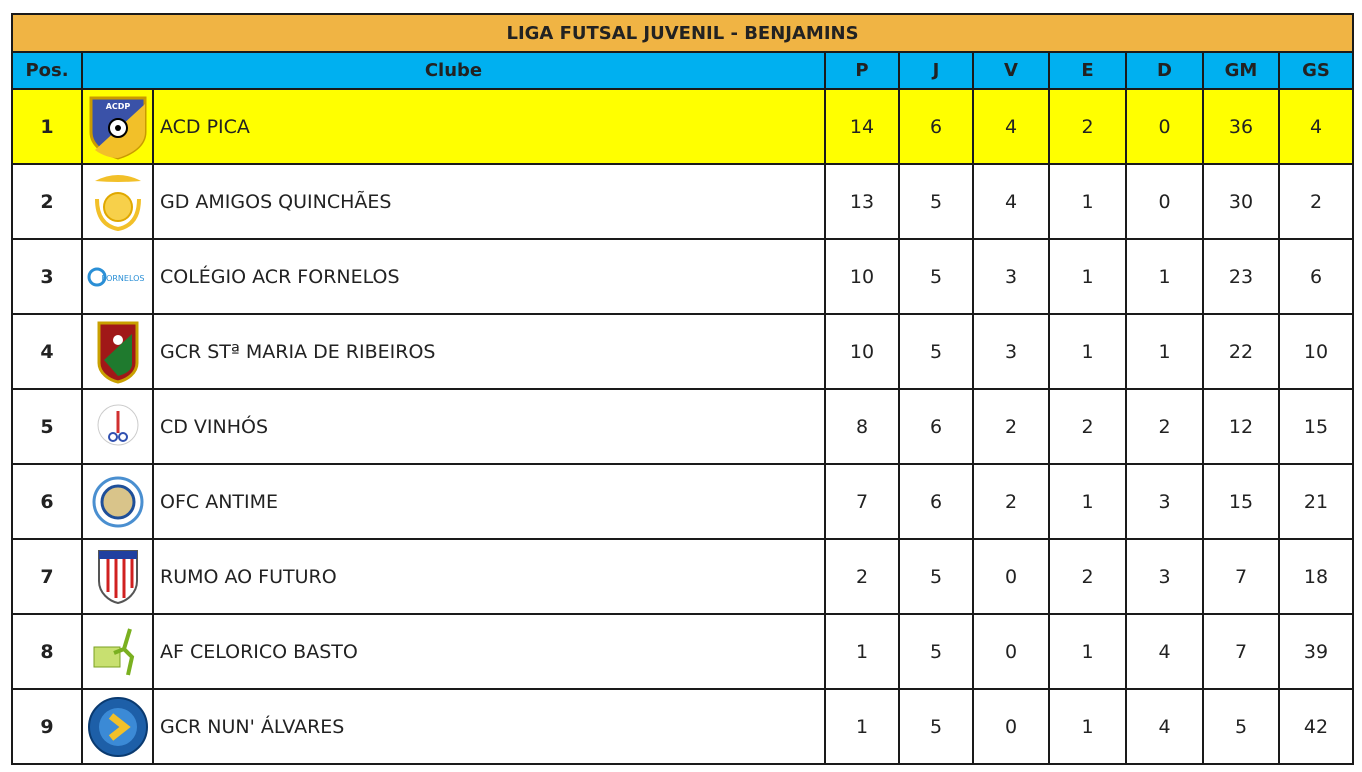  Describe the element at coordinates (1241, 501) in the screenshot. I see `gm-cell: 15` at that location.